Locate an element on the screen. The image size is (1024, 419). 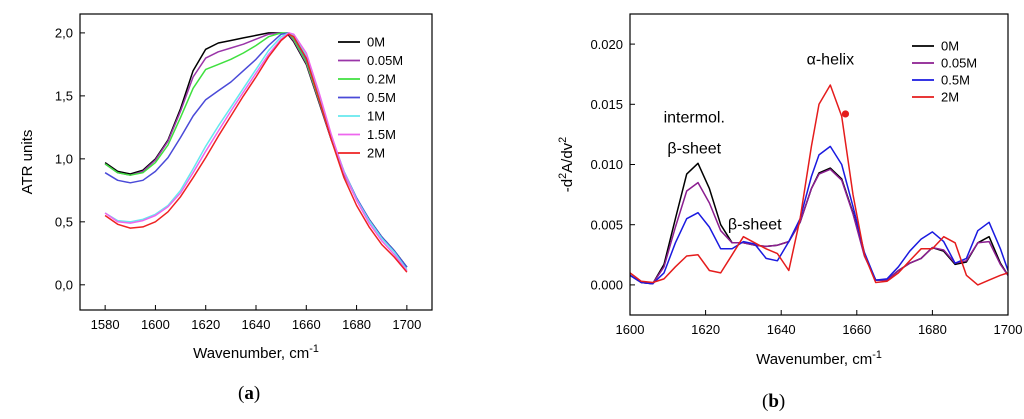
chart-b-highlight-marker is located at coordinates (845, 114).